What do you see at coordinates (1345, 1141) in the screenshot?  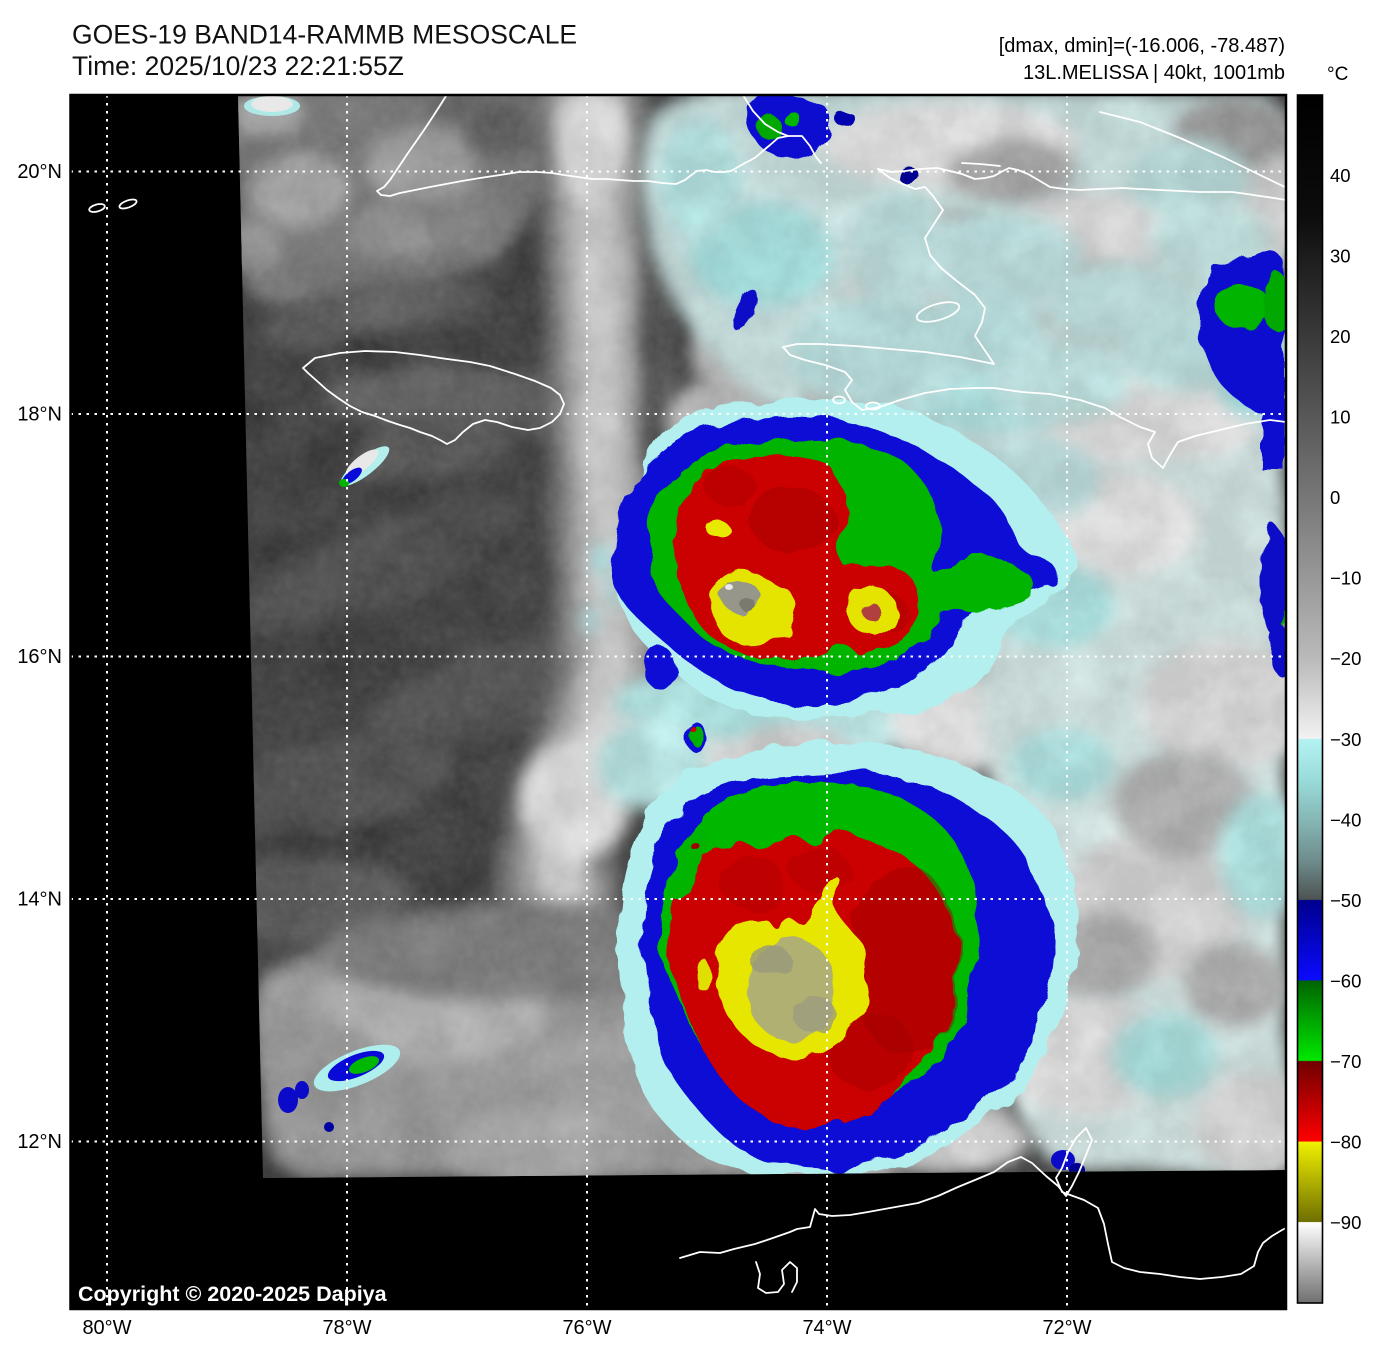 I see `svg-text: −80` at bounding box center [1345, 1141].